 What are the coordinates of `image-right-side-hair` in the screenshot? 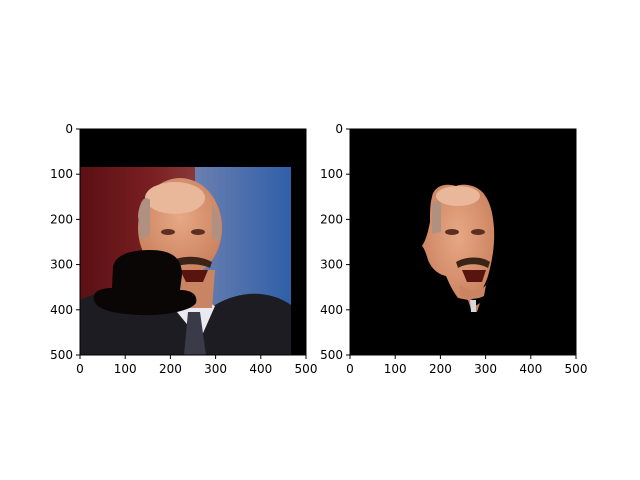 It's located at (436, 217).